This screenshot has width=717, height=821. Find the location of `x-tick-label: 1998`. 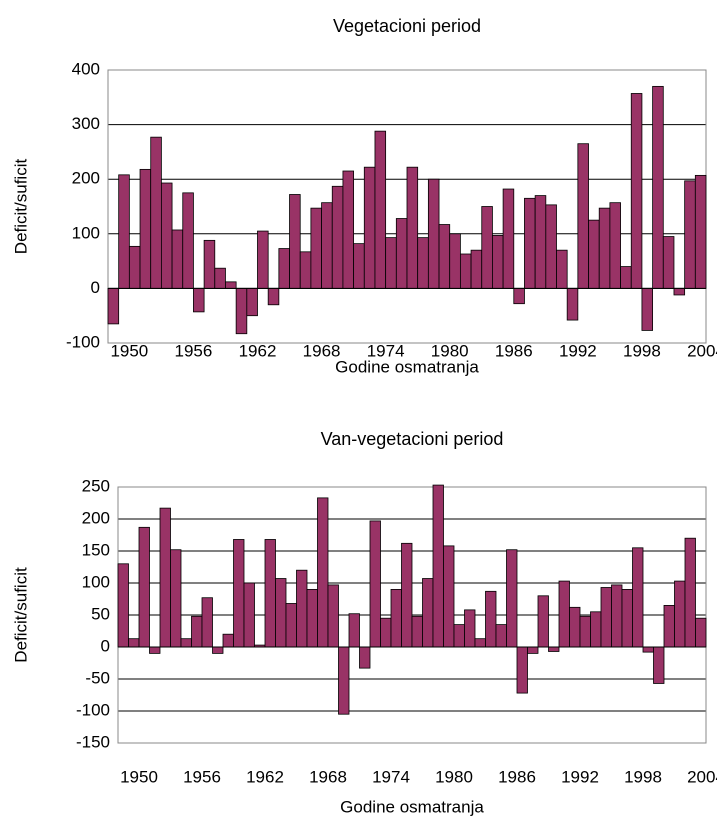

x-tick-label: 1998 is located at coordinates (643, 776).